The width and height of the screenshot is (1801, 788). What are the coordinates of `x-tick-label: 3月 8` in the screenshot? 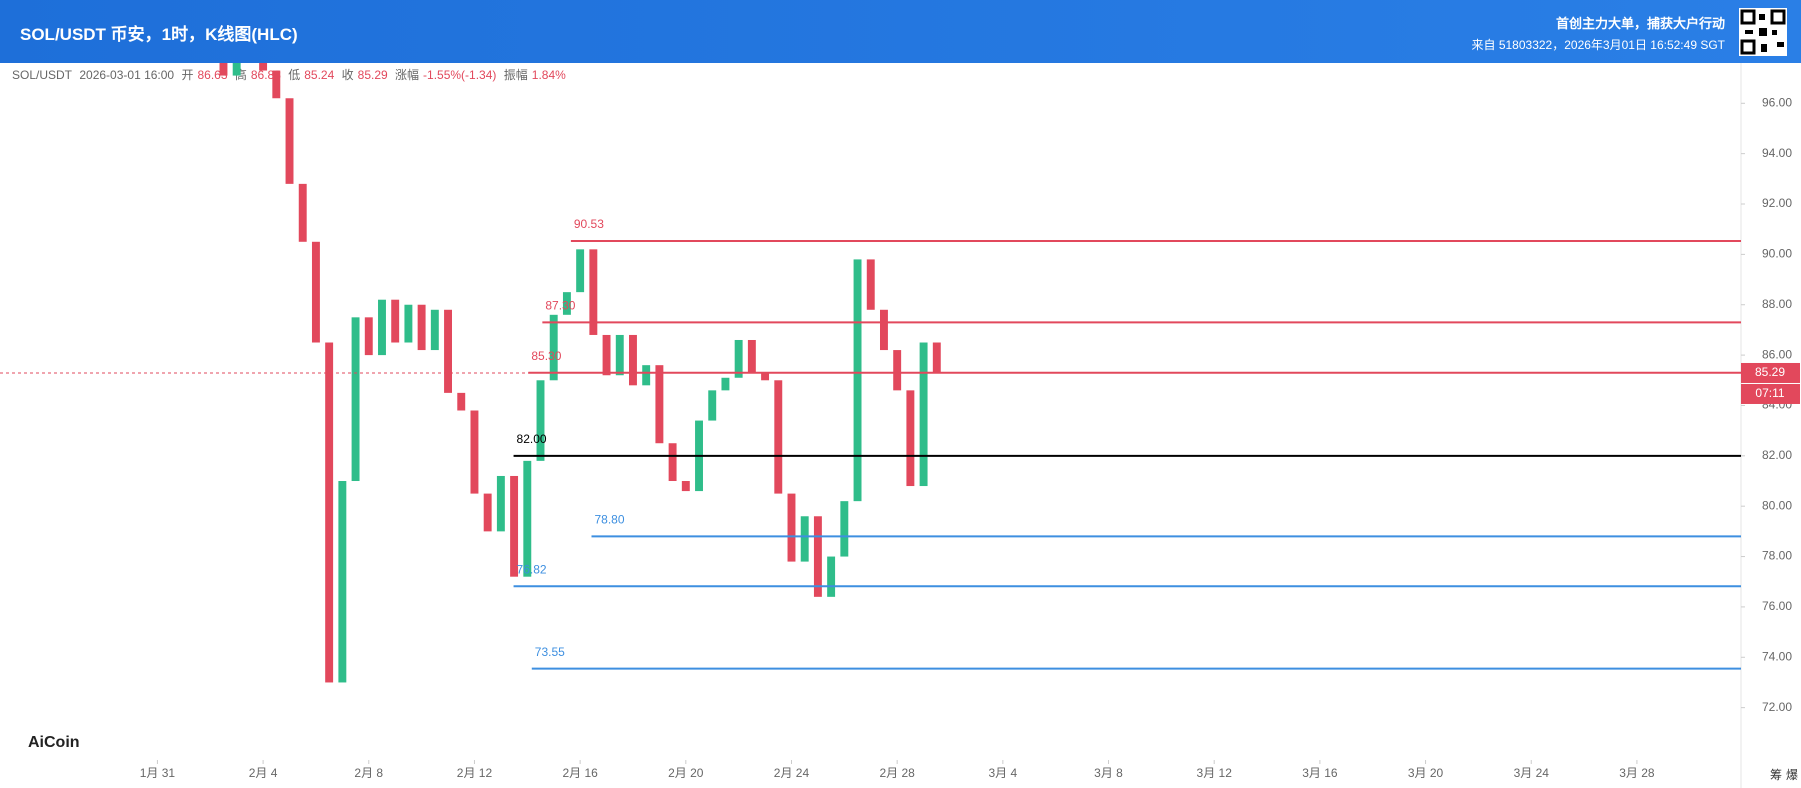 It's located at (1108, 773).